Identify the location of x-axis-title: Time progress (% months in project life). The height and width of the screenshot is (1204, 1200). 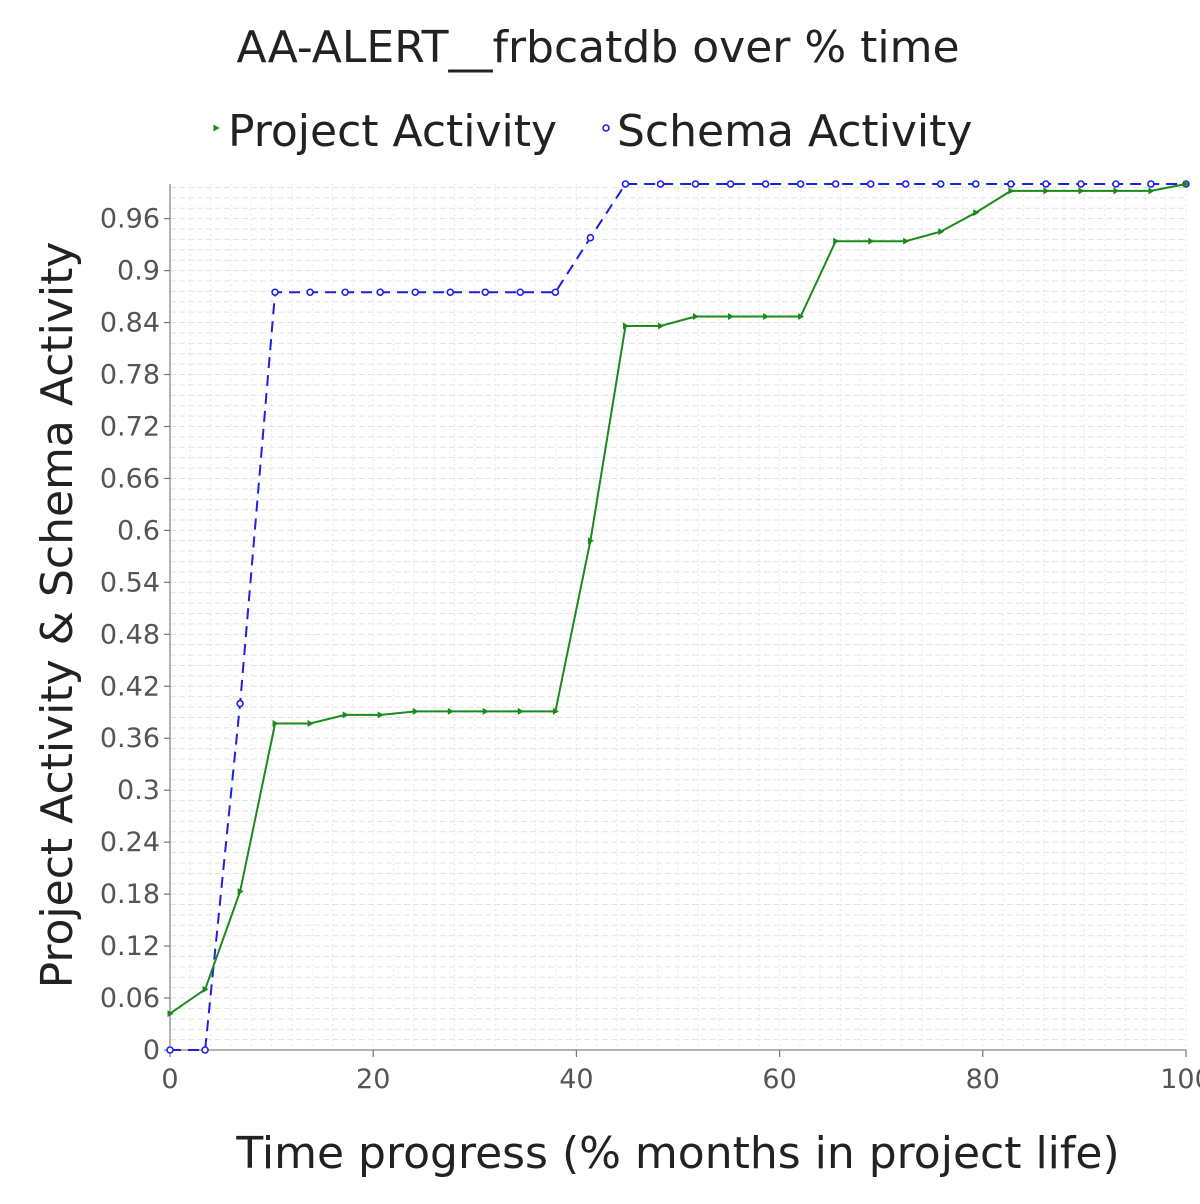
(677, 1153).